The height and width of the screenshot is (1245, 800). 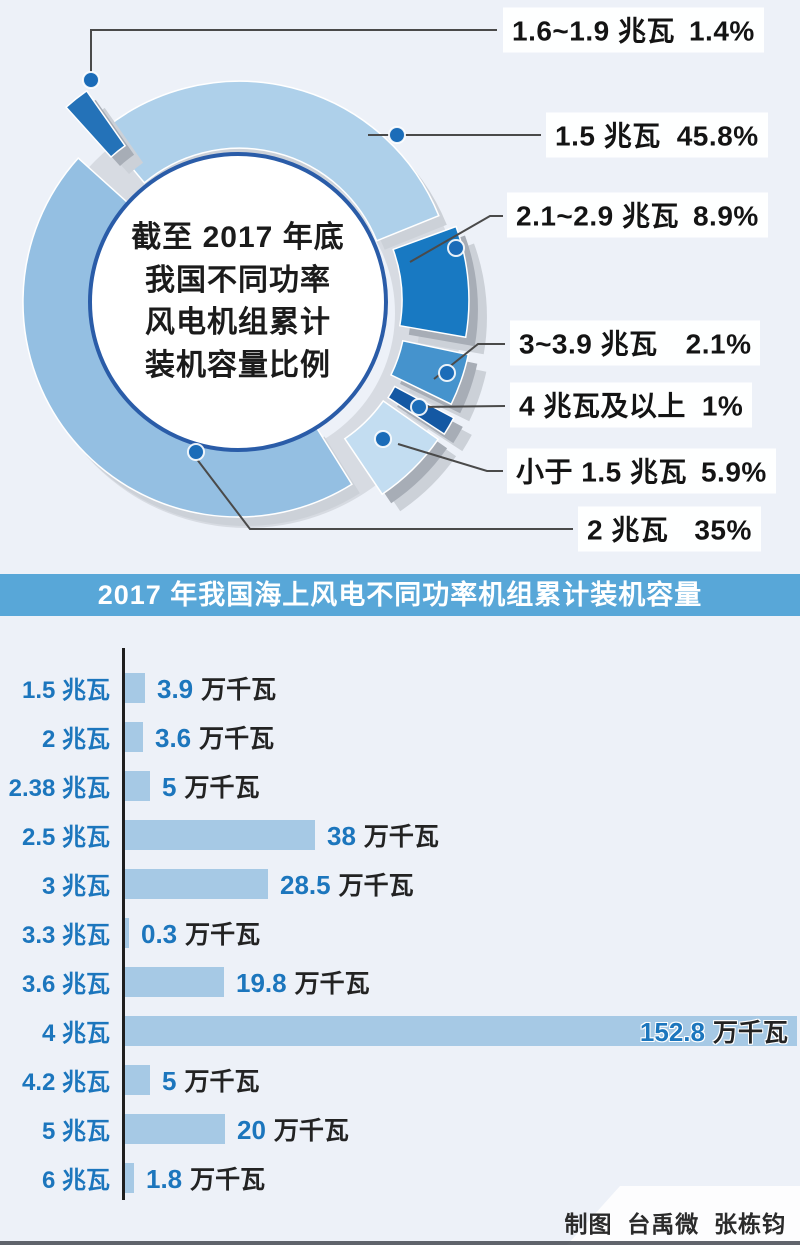 I want to click on bar-row-2.38 兆瓦: 2.38 兆瓦 5 万千瓦, so click(x=400, y=785).